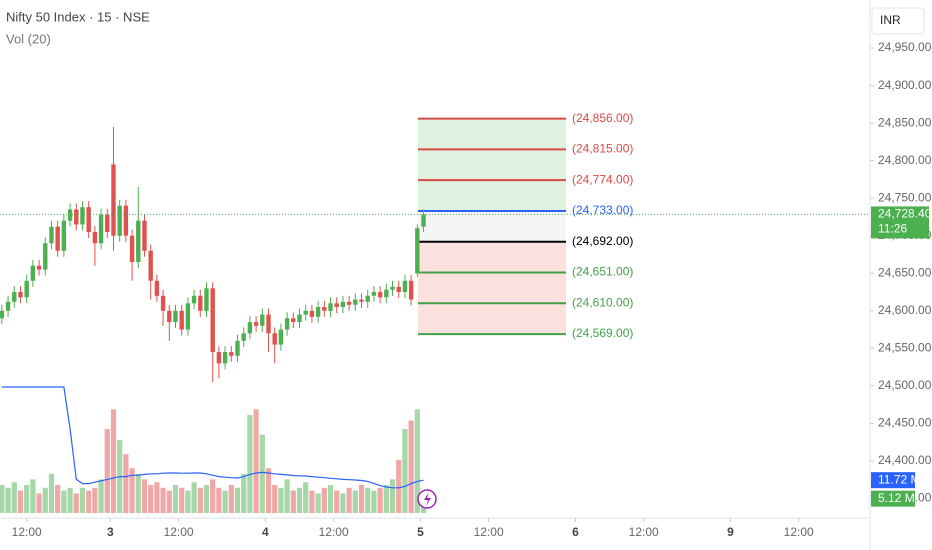 This screenshot has width=932, height=550. What do you see at coordinates (905, 460) in the screenshot?
I see `y-tick-label: 24,400.00` at bounding box center [905, 460].